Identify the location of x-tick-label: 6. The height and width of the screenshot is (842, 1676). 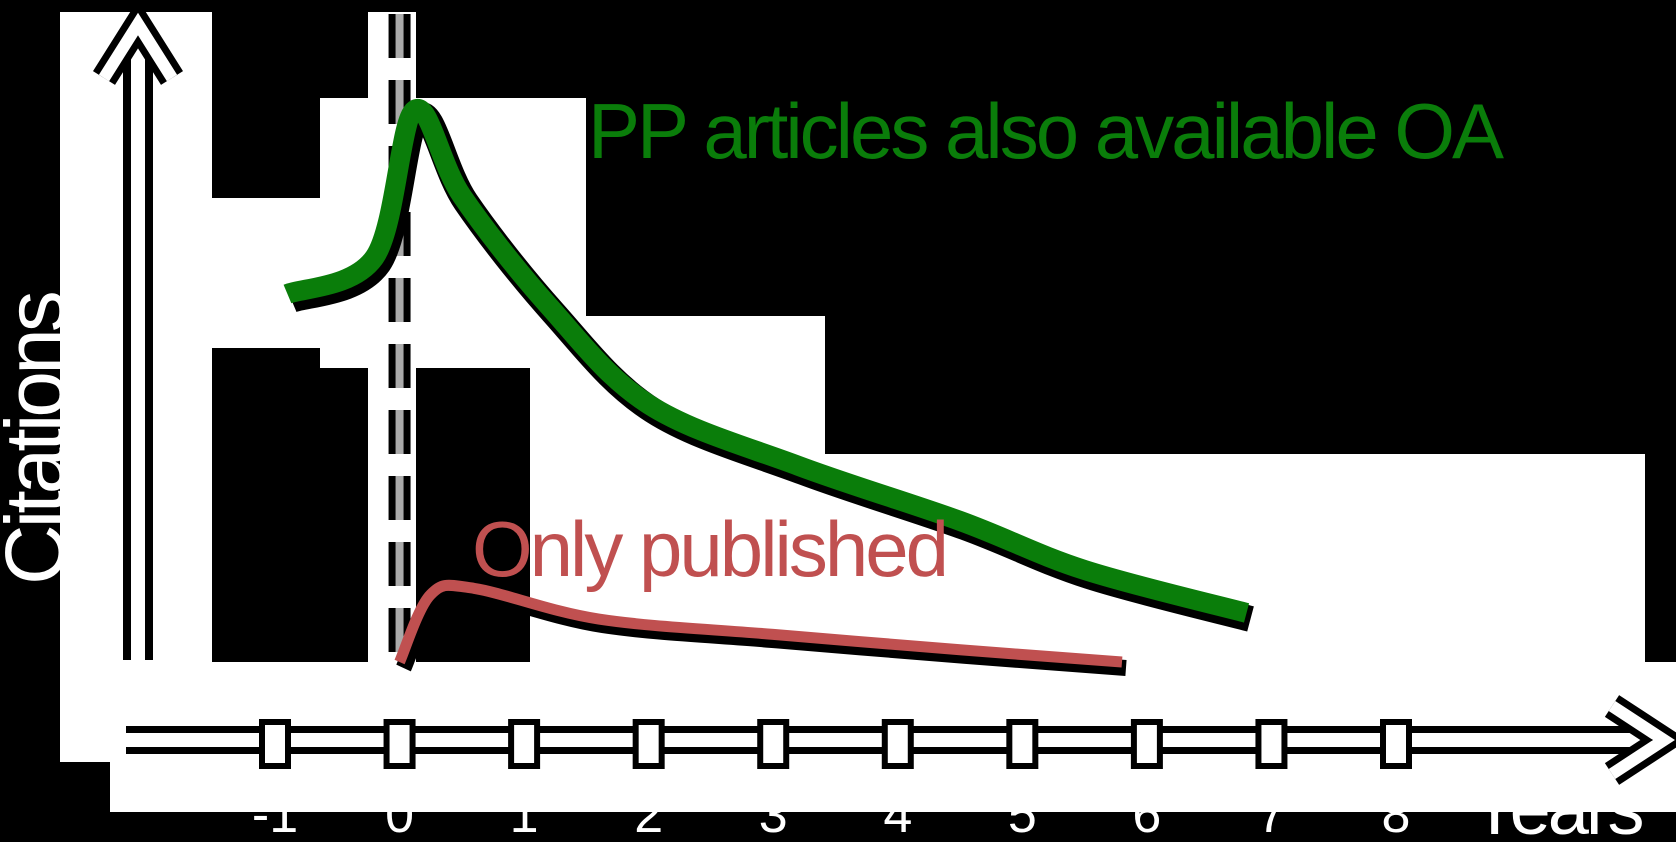
(1146, 811).